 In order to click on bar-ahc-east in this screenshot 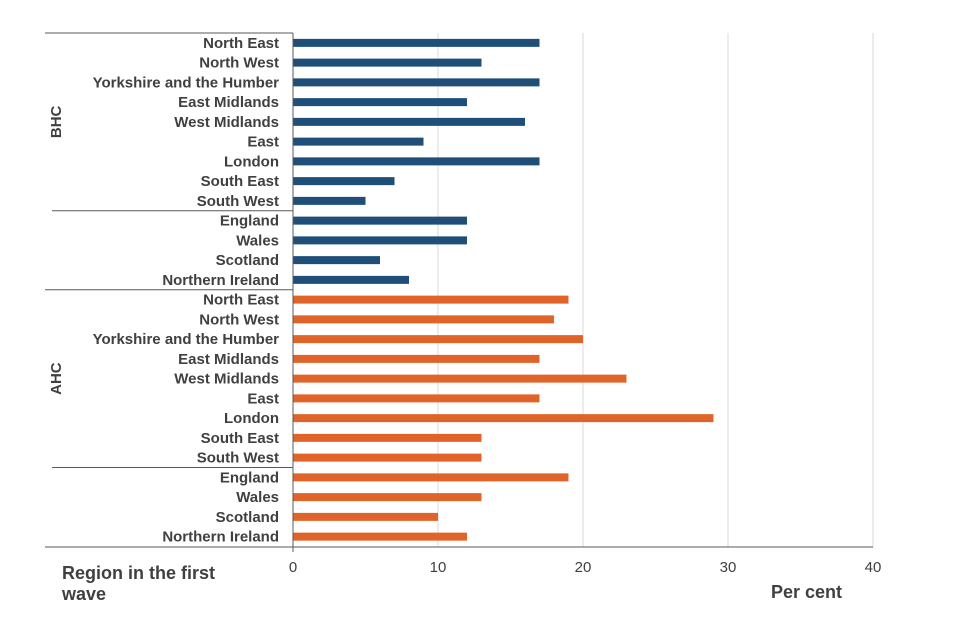, I will do `click(416, 398)`.